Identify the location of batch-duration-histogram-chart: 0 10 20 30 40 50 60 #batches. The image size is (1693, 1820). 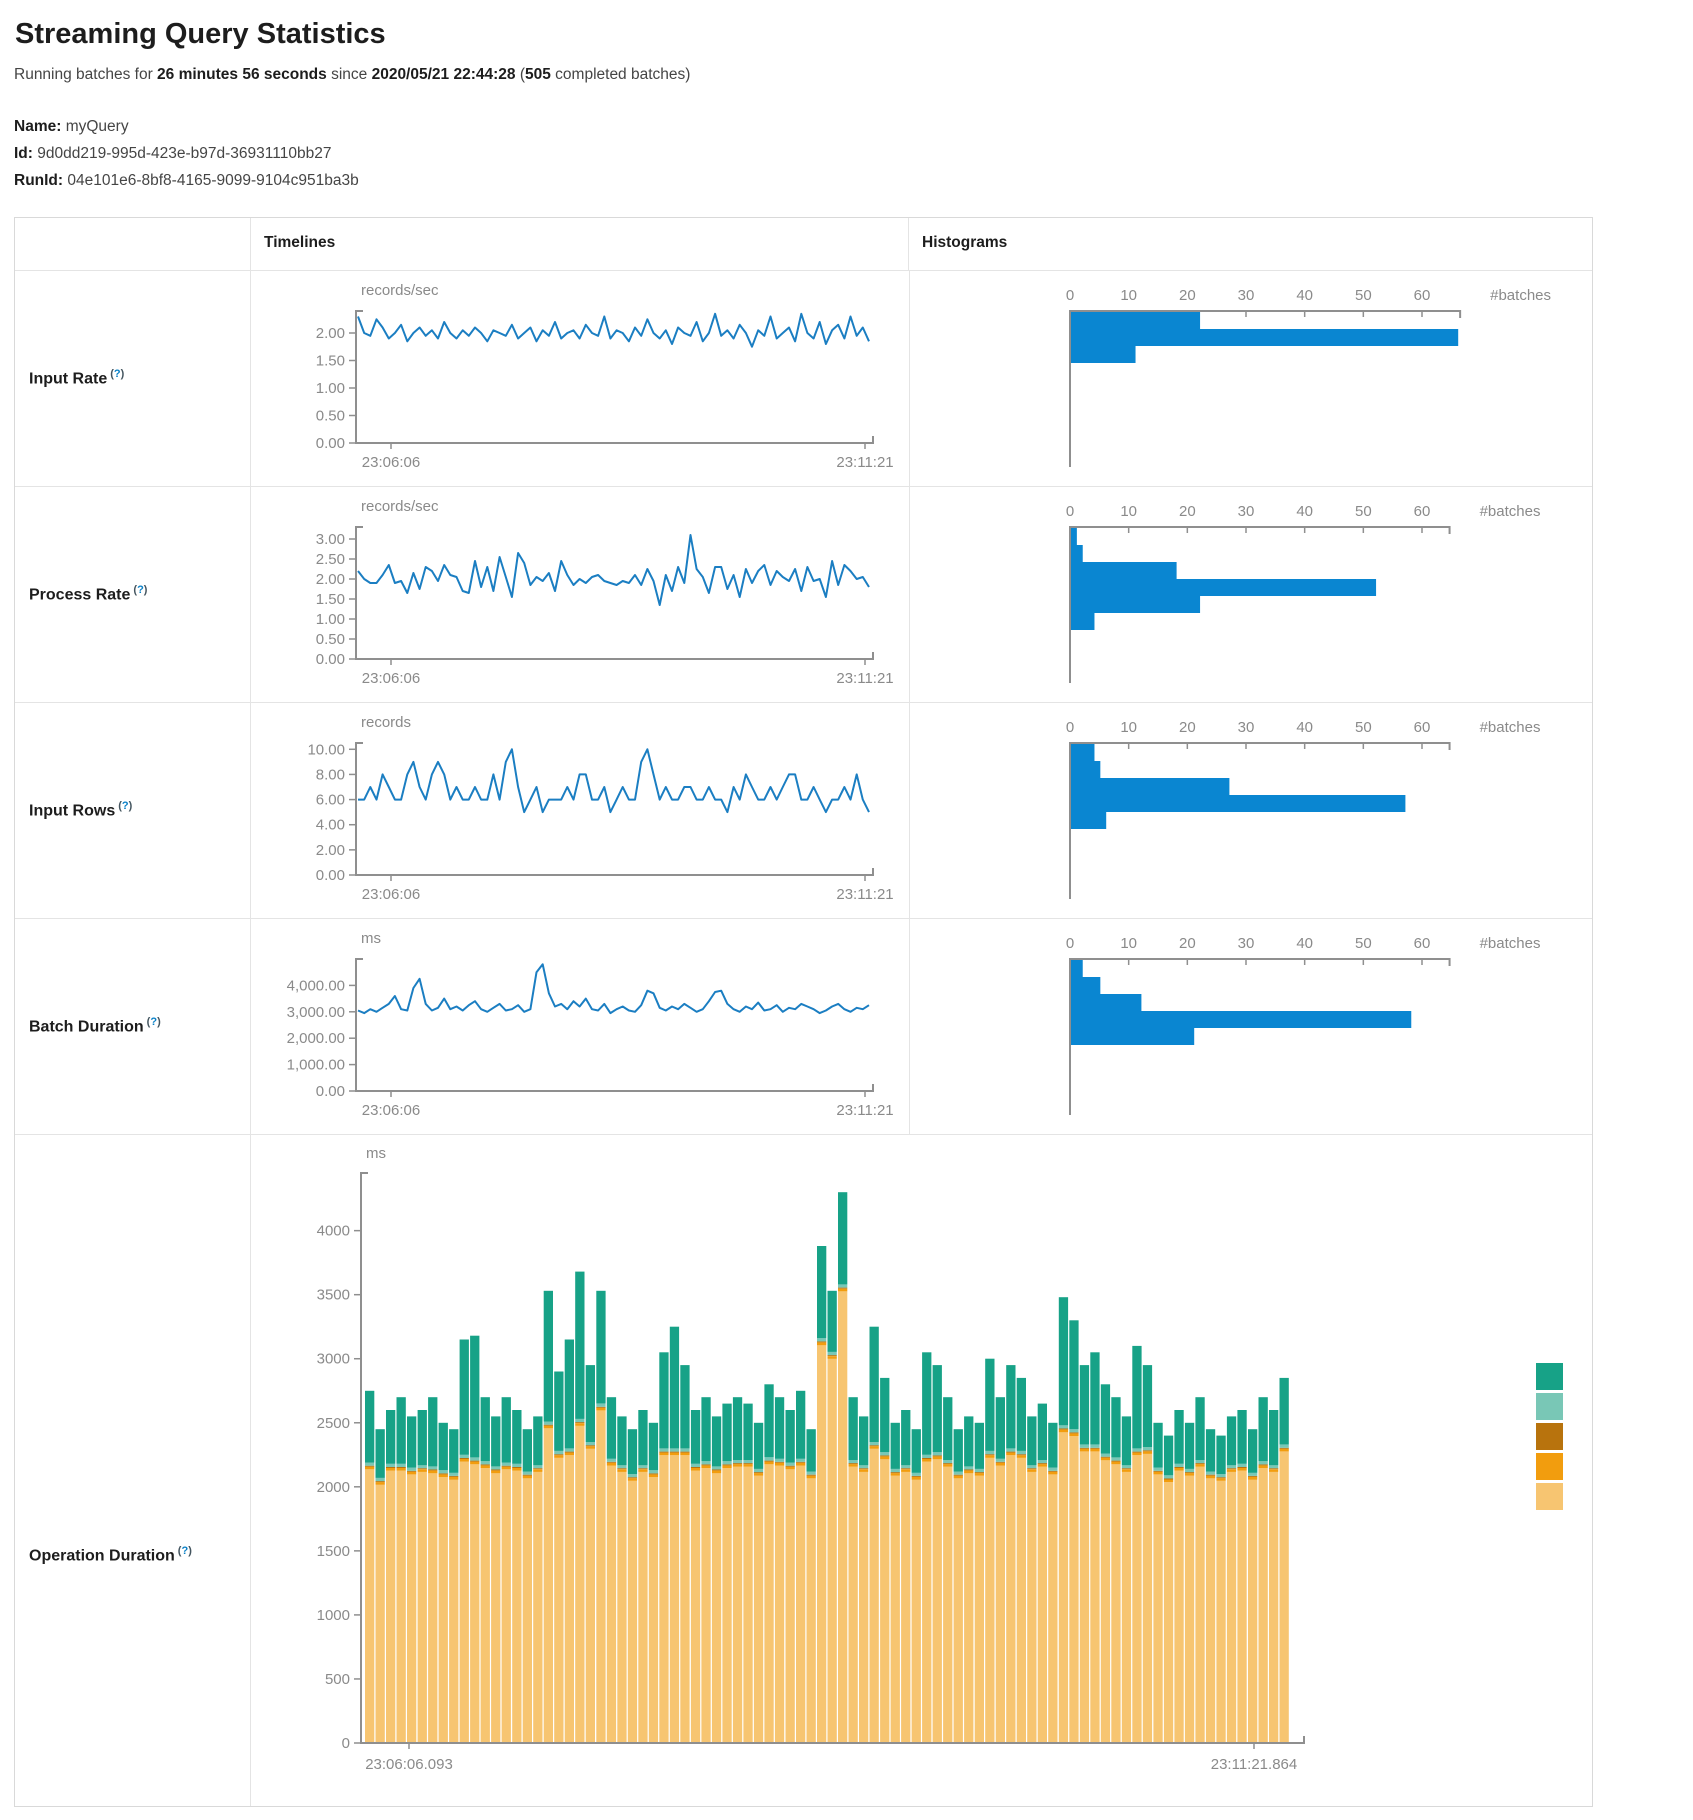
(1303, 1025).